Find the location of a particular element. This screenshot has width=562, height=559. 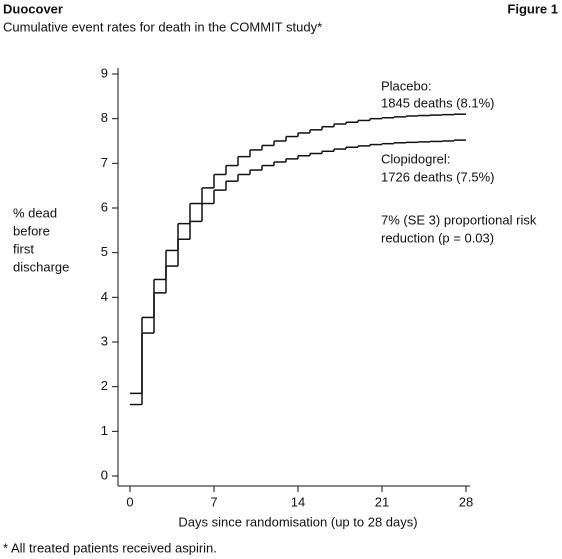

x-tick-label: 14 is located at coordinates (298, 501).